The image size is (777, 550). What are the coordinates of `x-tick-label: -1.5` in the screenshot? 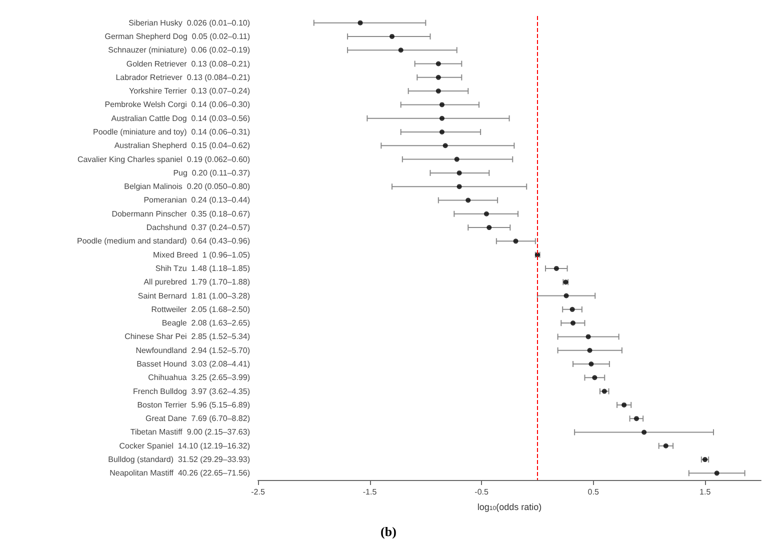 It's located at (370, 492).